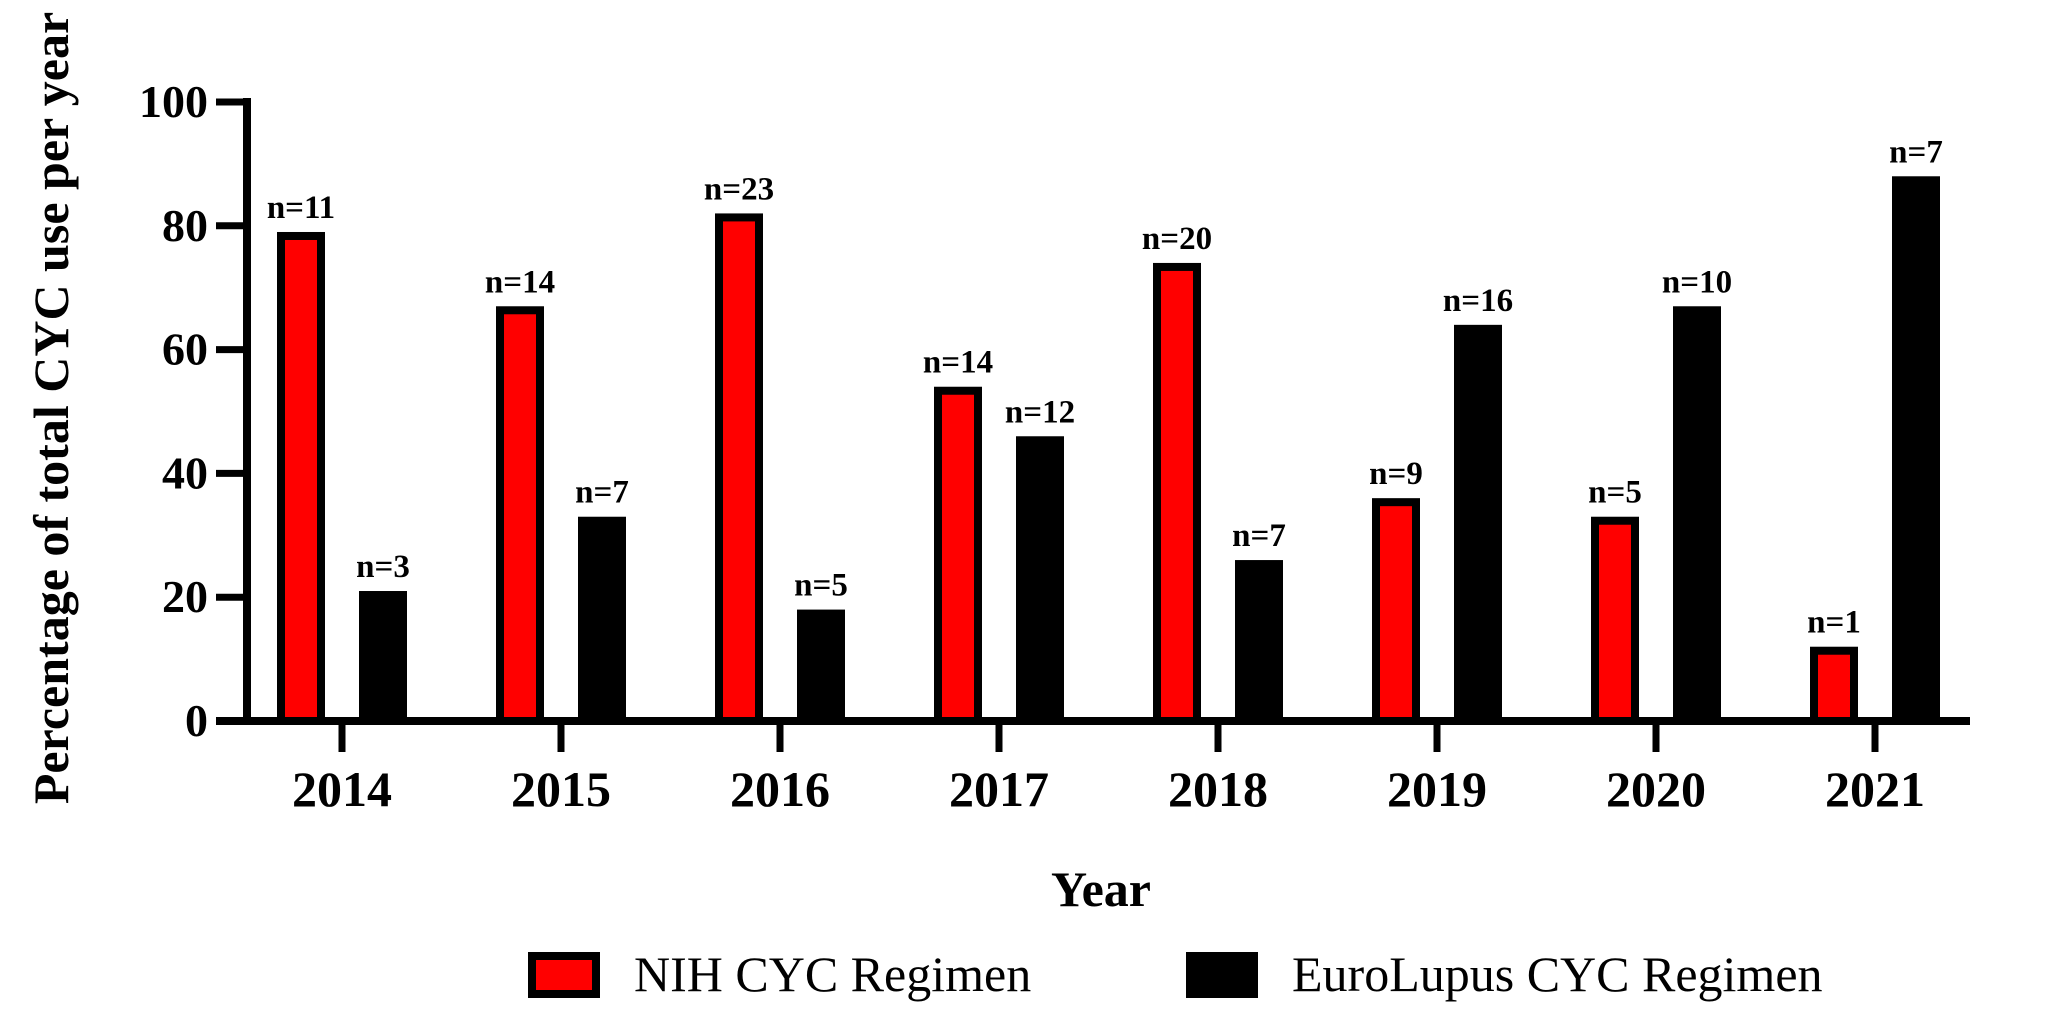 The height and width of the screenshot is (1014, 2059). What do you see at coordinates (1222, 975) in the screenshot?
I see `legend-swatch-eurolupus` at bounding box center [1222, 975].